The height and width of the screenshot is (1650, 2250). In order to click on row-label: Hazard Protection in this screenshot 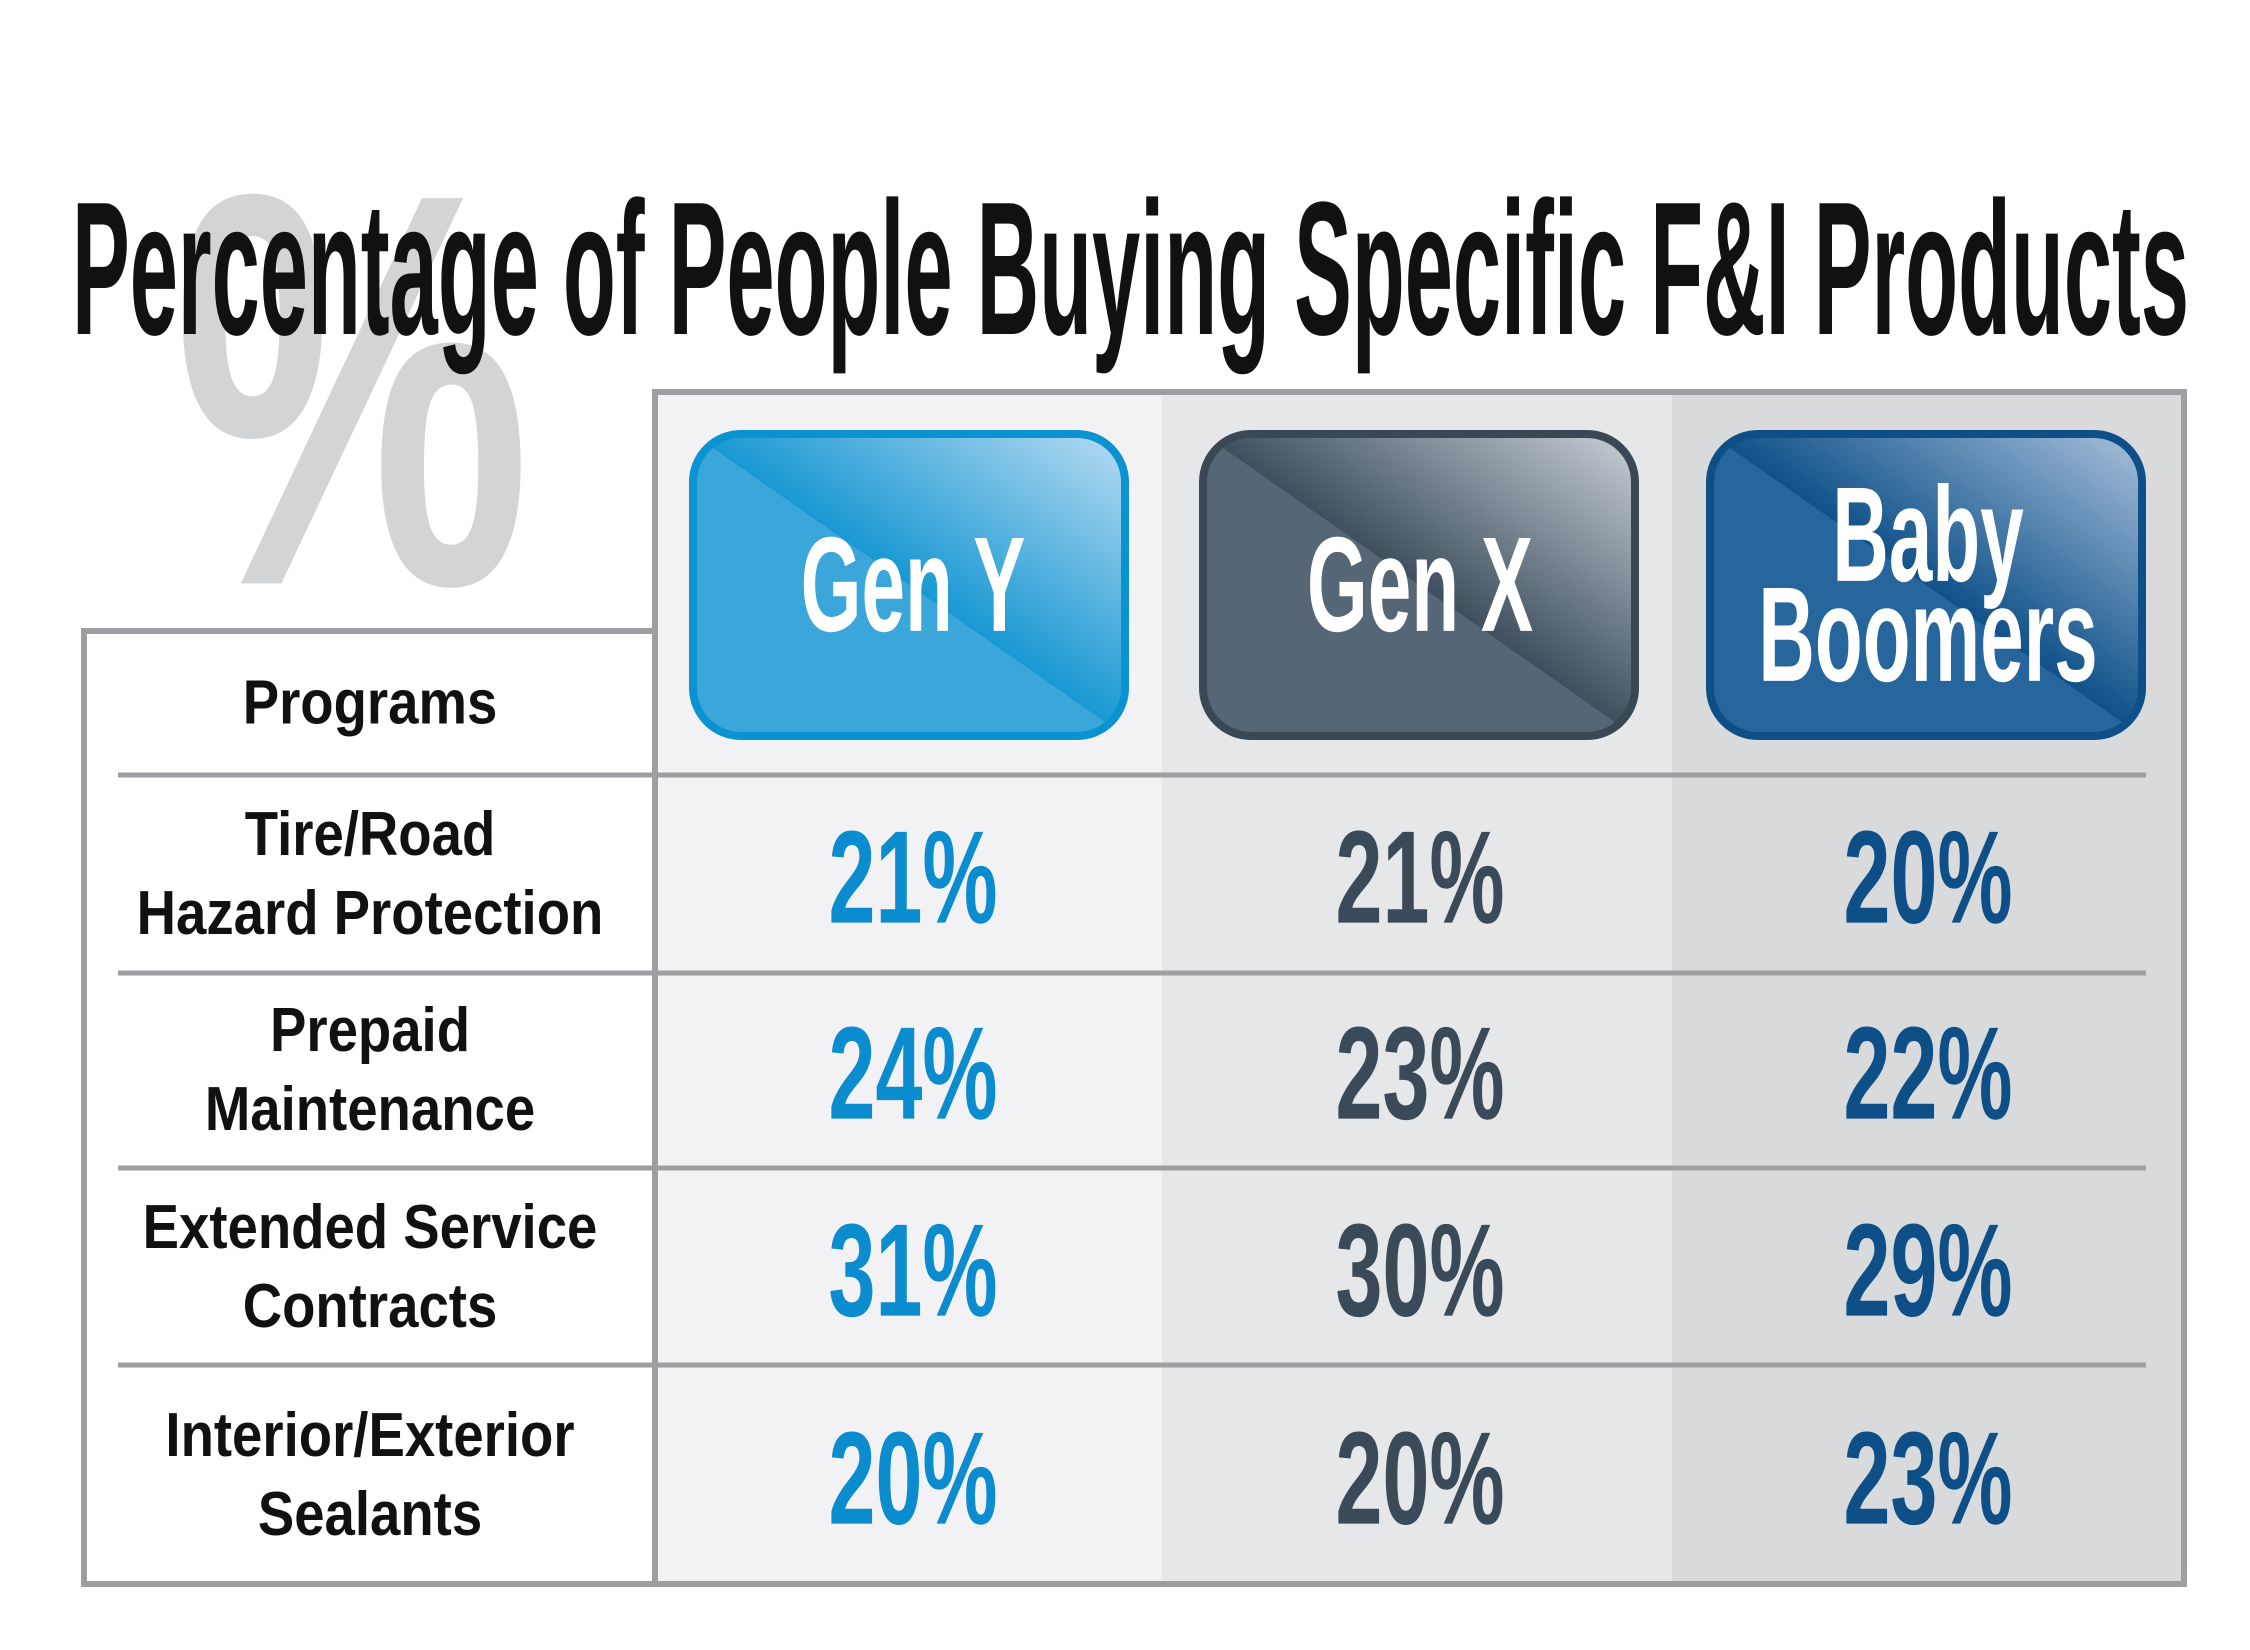, I will do `click(370, 913)`.